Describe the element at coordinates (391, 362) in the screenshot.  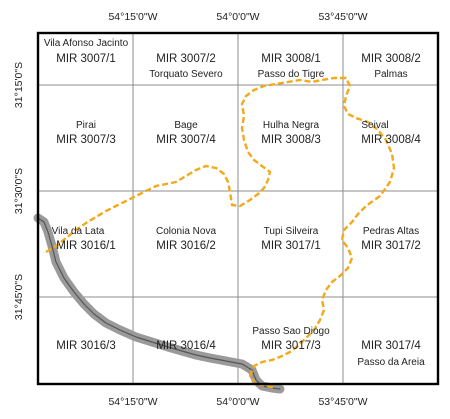
I see `sheet-place: Passo da Areia` at that location.